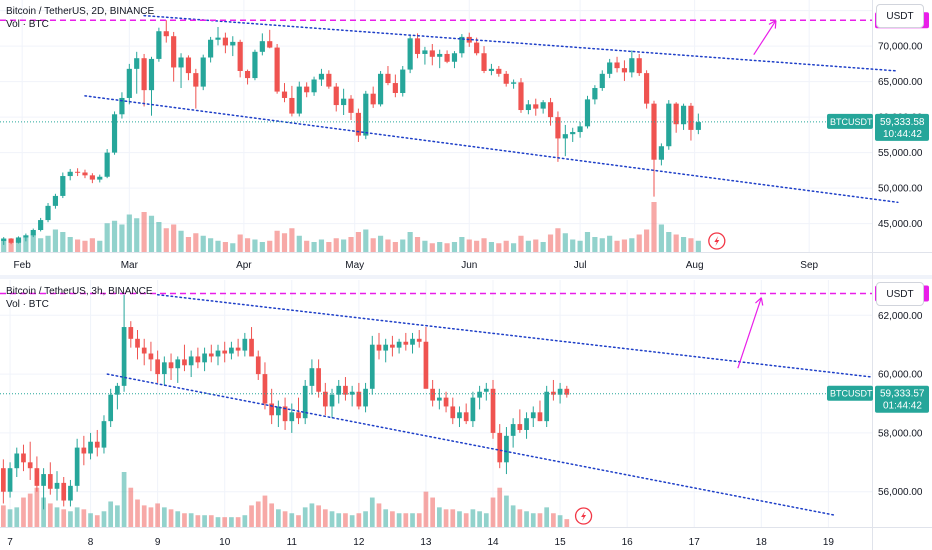 This screenshot has width=932, height=550. I want to click on bottom-currency-button: USDT, so click(900, 294).